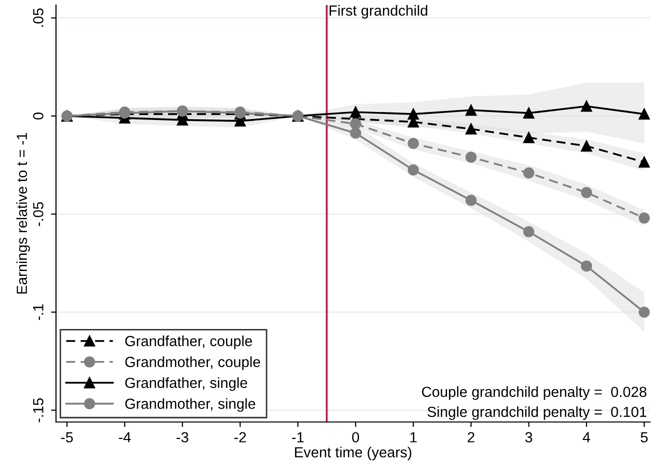 Image resolution: width=659 pixels, height=468 pixels. What do you see at coordinates (379, 12) in the screenshot?
I see `ref-line-label: First grandchild` at bounding box center [379, 12].